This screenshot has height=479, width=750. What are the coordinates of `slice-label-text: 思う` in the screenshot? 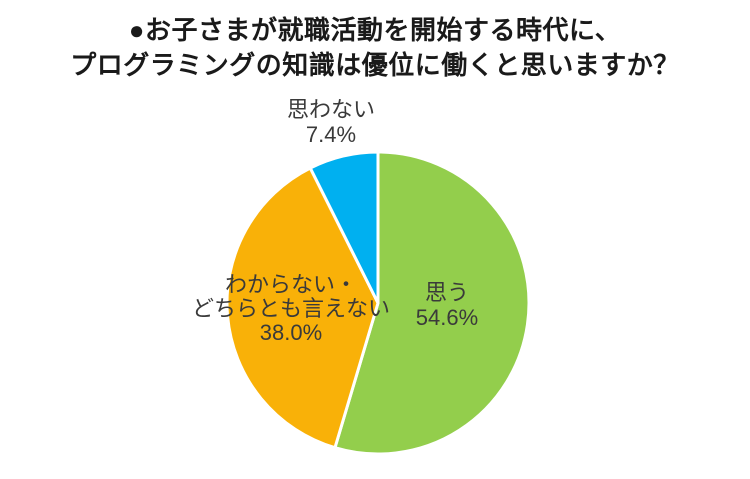 It's located at (447, 292).